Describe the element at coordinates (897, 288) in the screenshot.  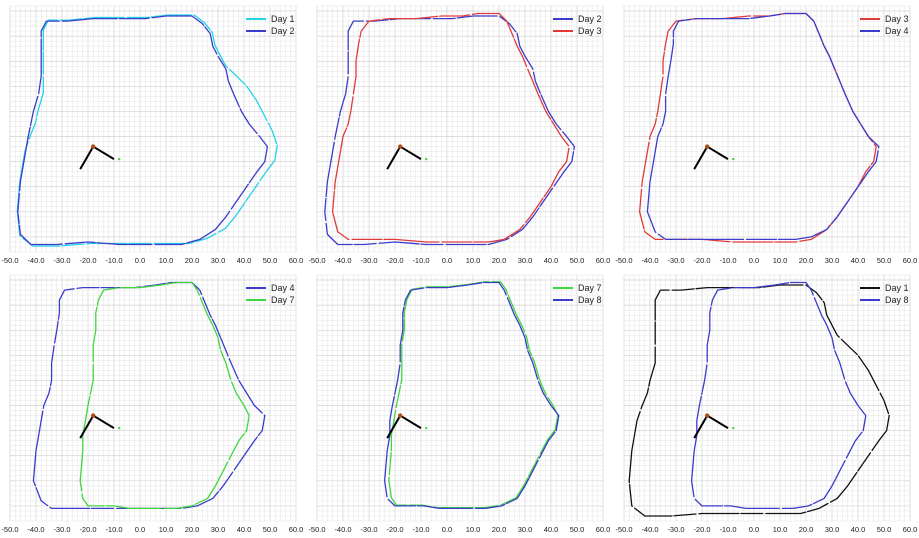
I see `legend-label: Day 1` at that location.